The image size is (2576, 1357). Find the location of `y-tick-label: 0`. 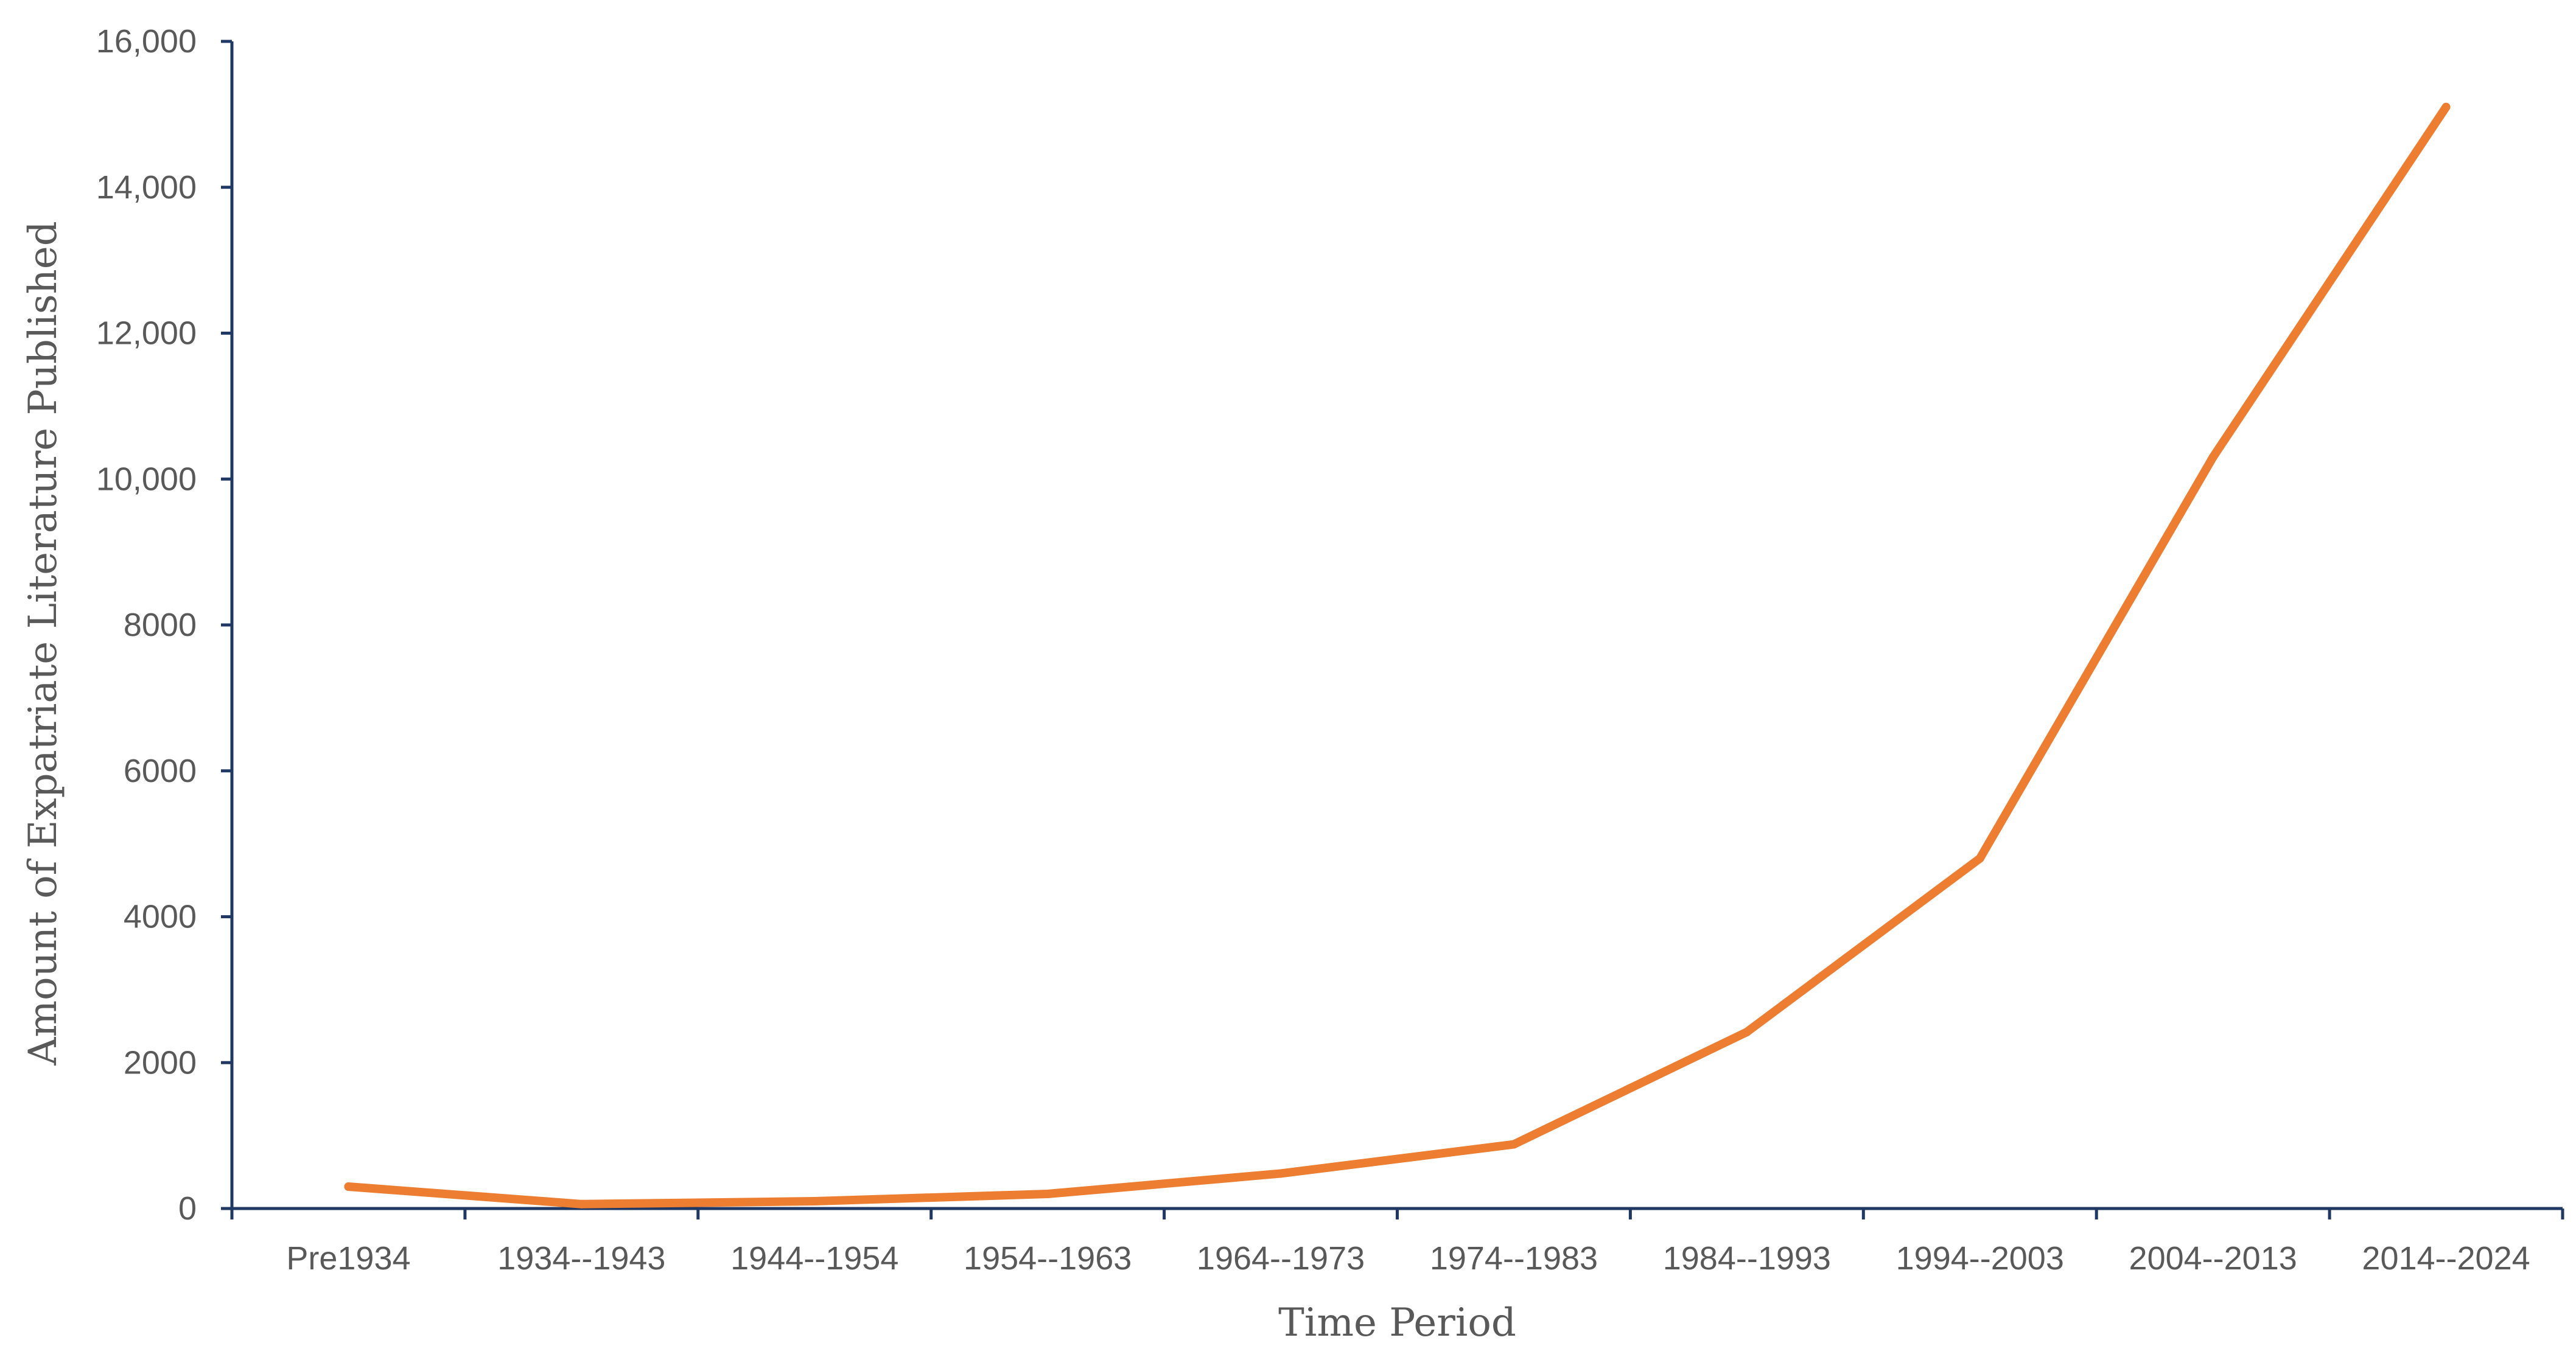

y-tick-label: 0 is located at coordinates (187, 1208).